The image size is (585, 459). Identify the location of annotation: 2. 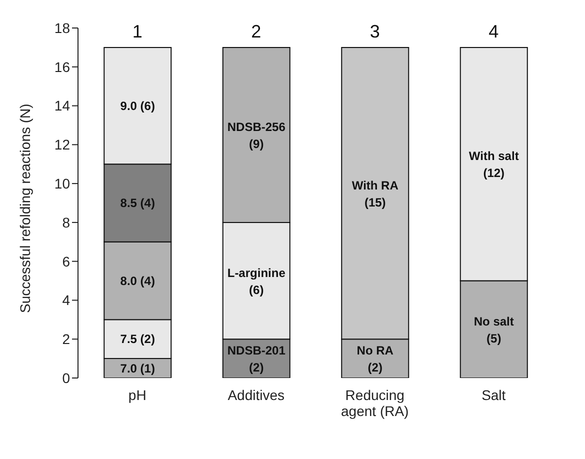
(256, 31).